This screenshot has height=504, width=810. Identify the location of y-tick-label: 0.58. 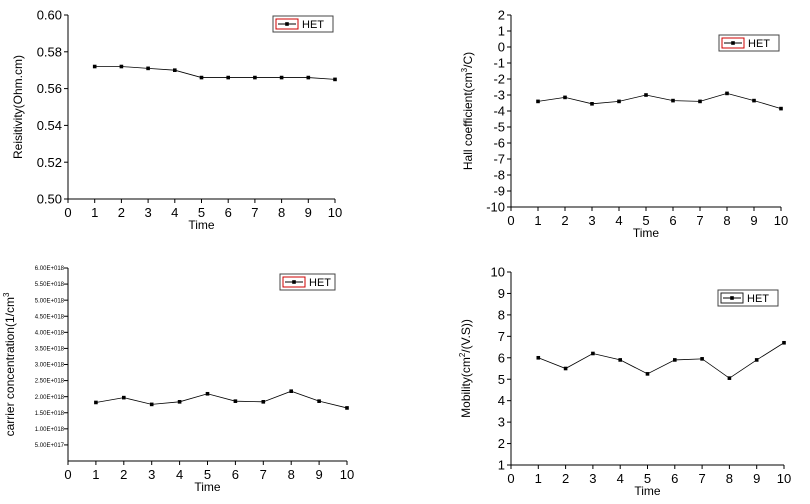
(49, 51).